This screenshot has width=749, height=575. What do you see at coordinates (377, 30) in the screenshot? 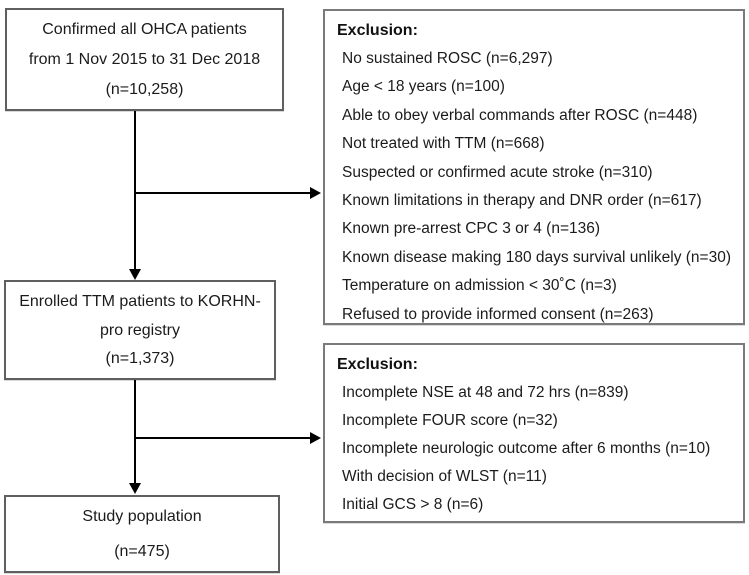
I see `exclusion-1-title: Exclusion:` at bounding box center [377, 30].